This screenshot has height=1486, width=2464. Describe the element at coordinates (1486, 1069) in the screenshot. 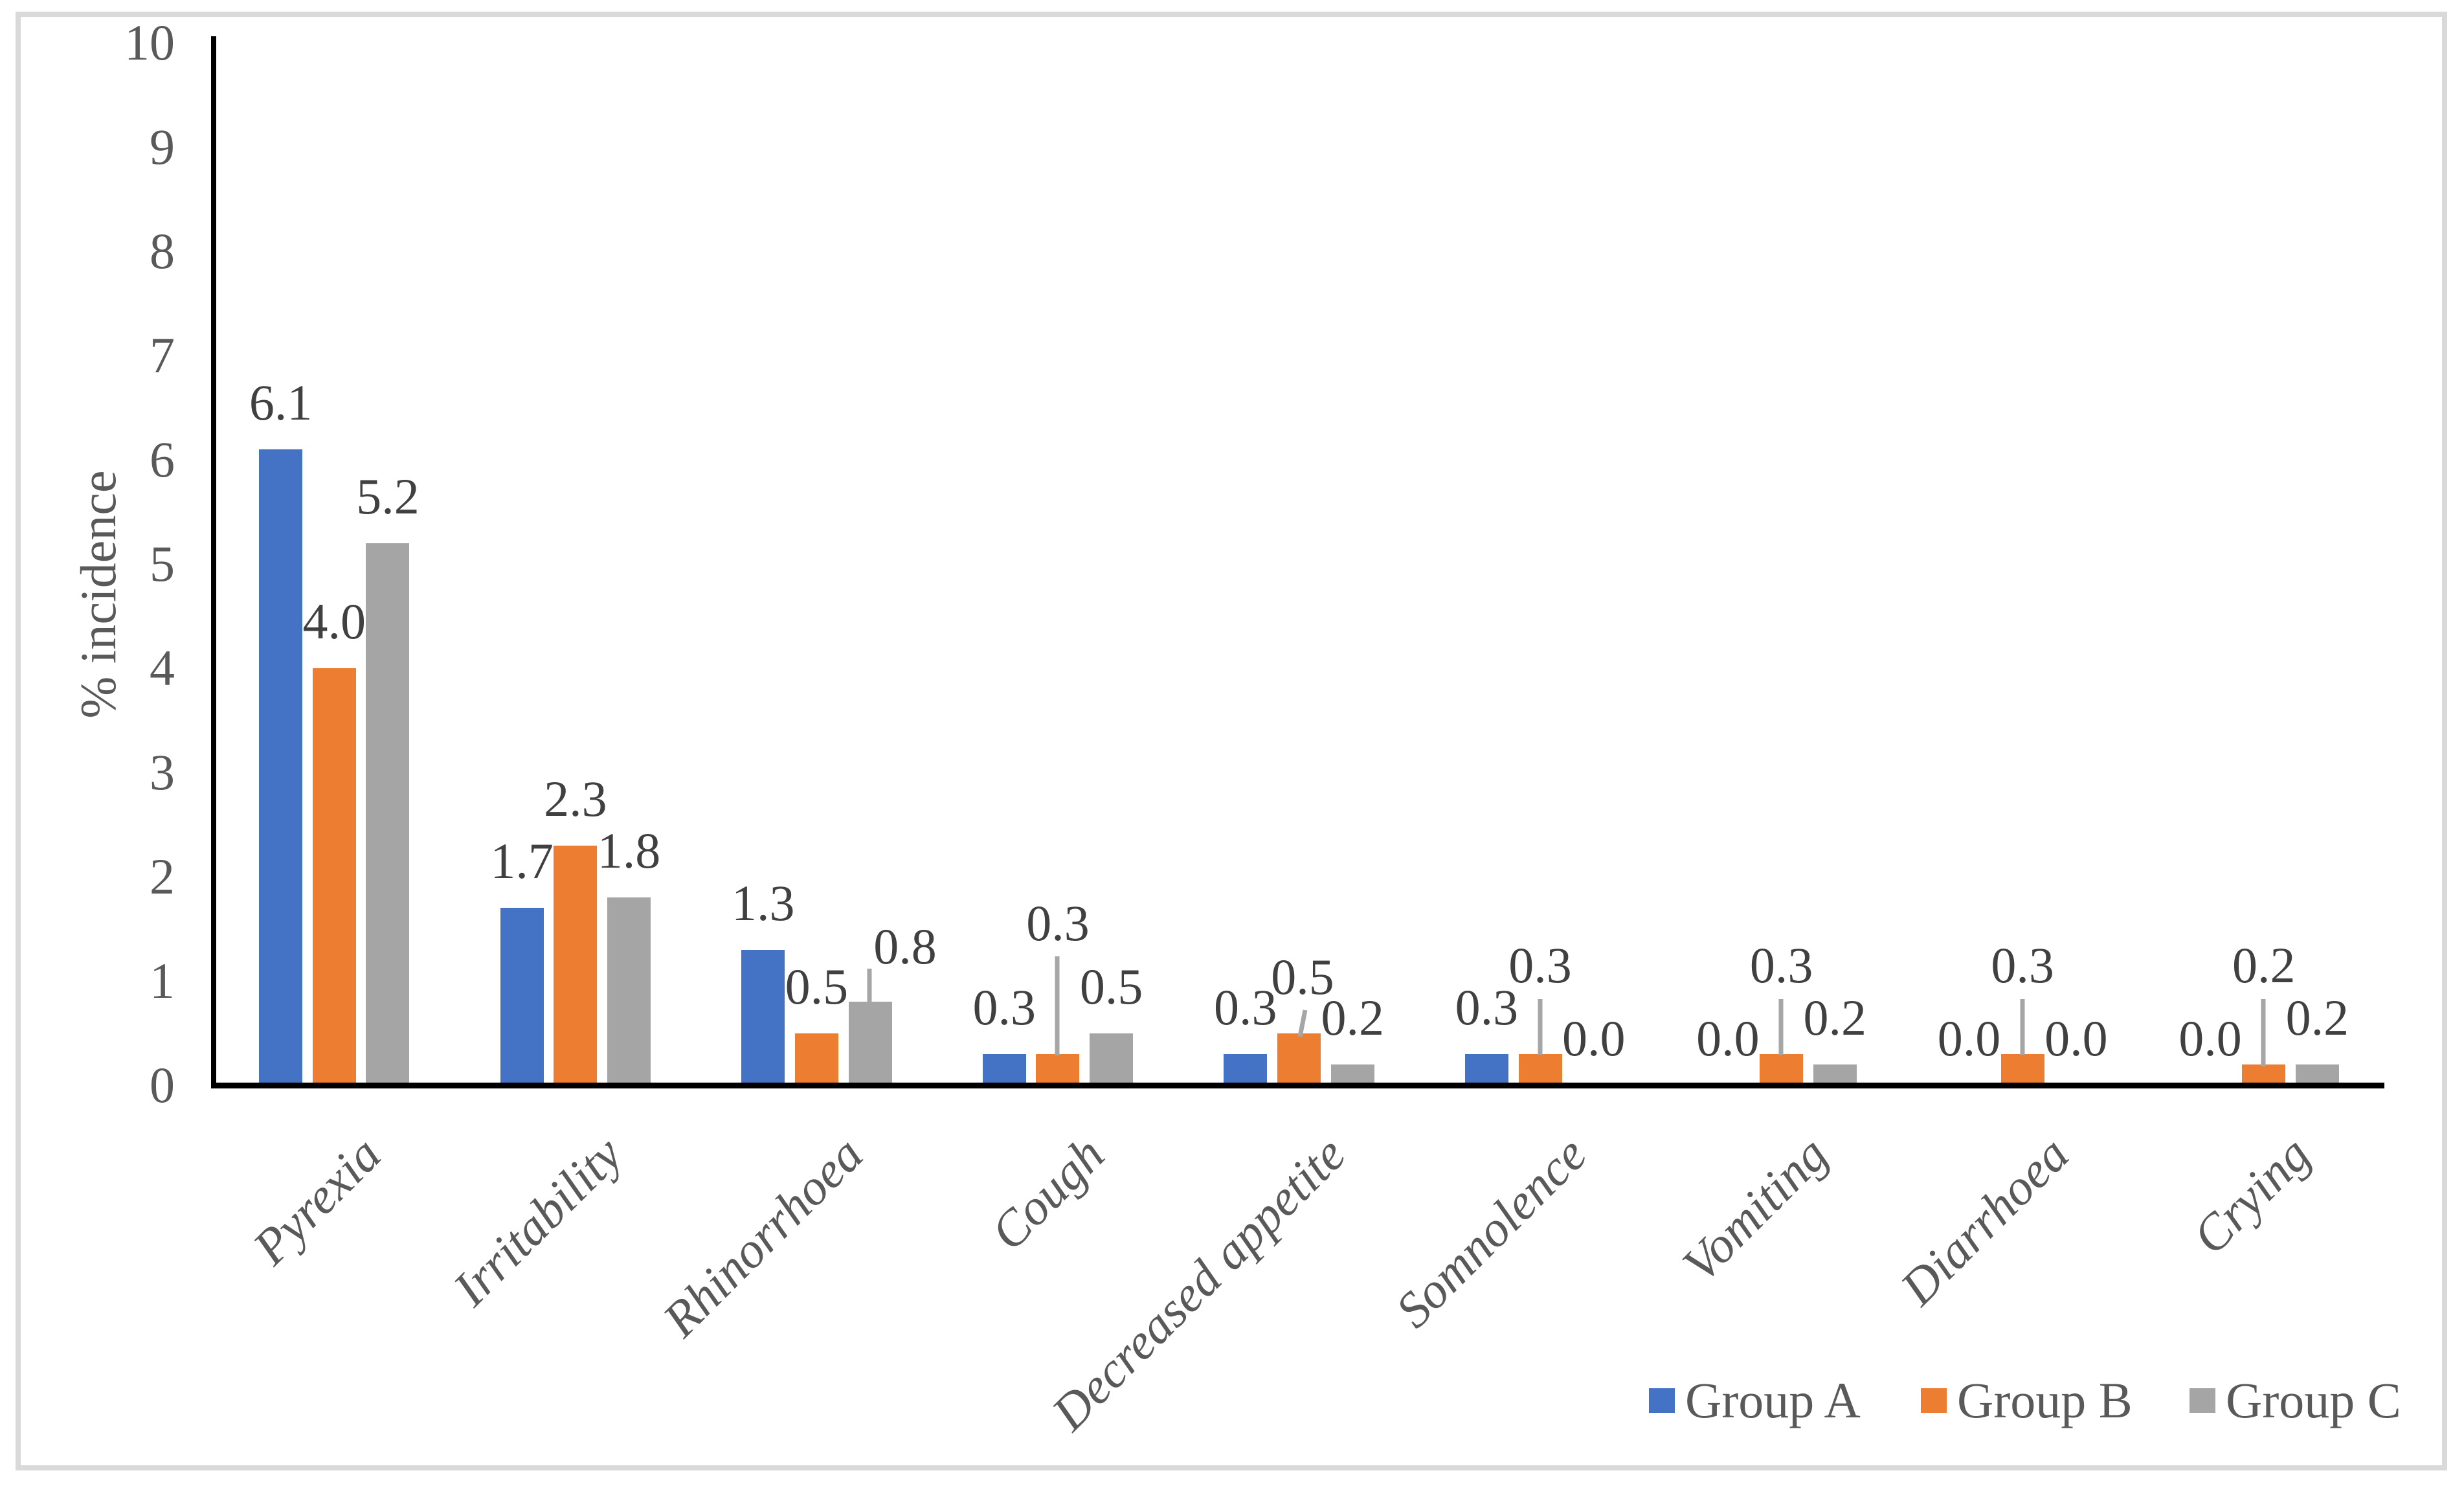

I see `bar-group-a-somnolence` at that location.